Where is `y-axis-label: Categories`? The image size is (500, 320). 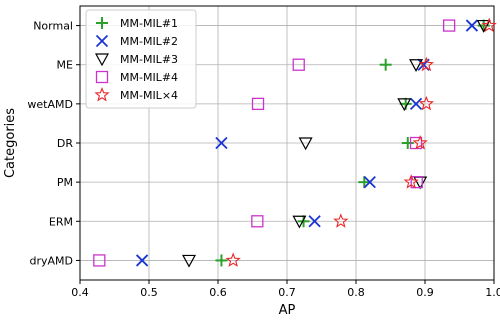 y-axis-label: Categories is located at coordinates (10, 143).